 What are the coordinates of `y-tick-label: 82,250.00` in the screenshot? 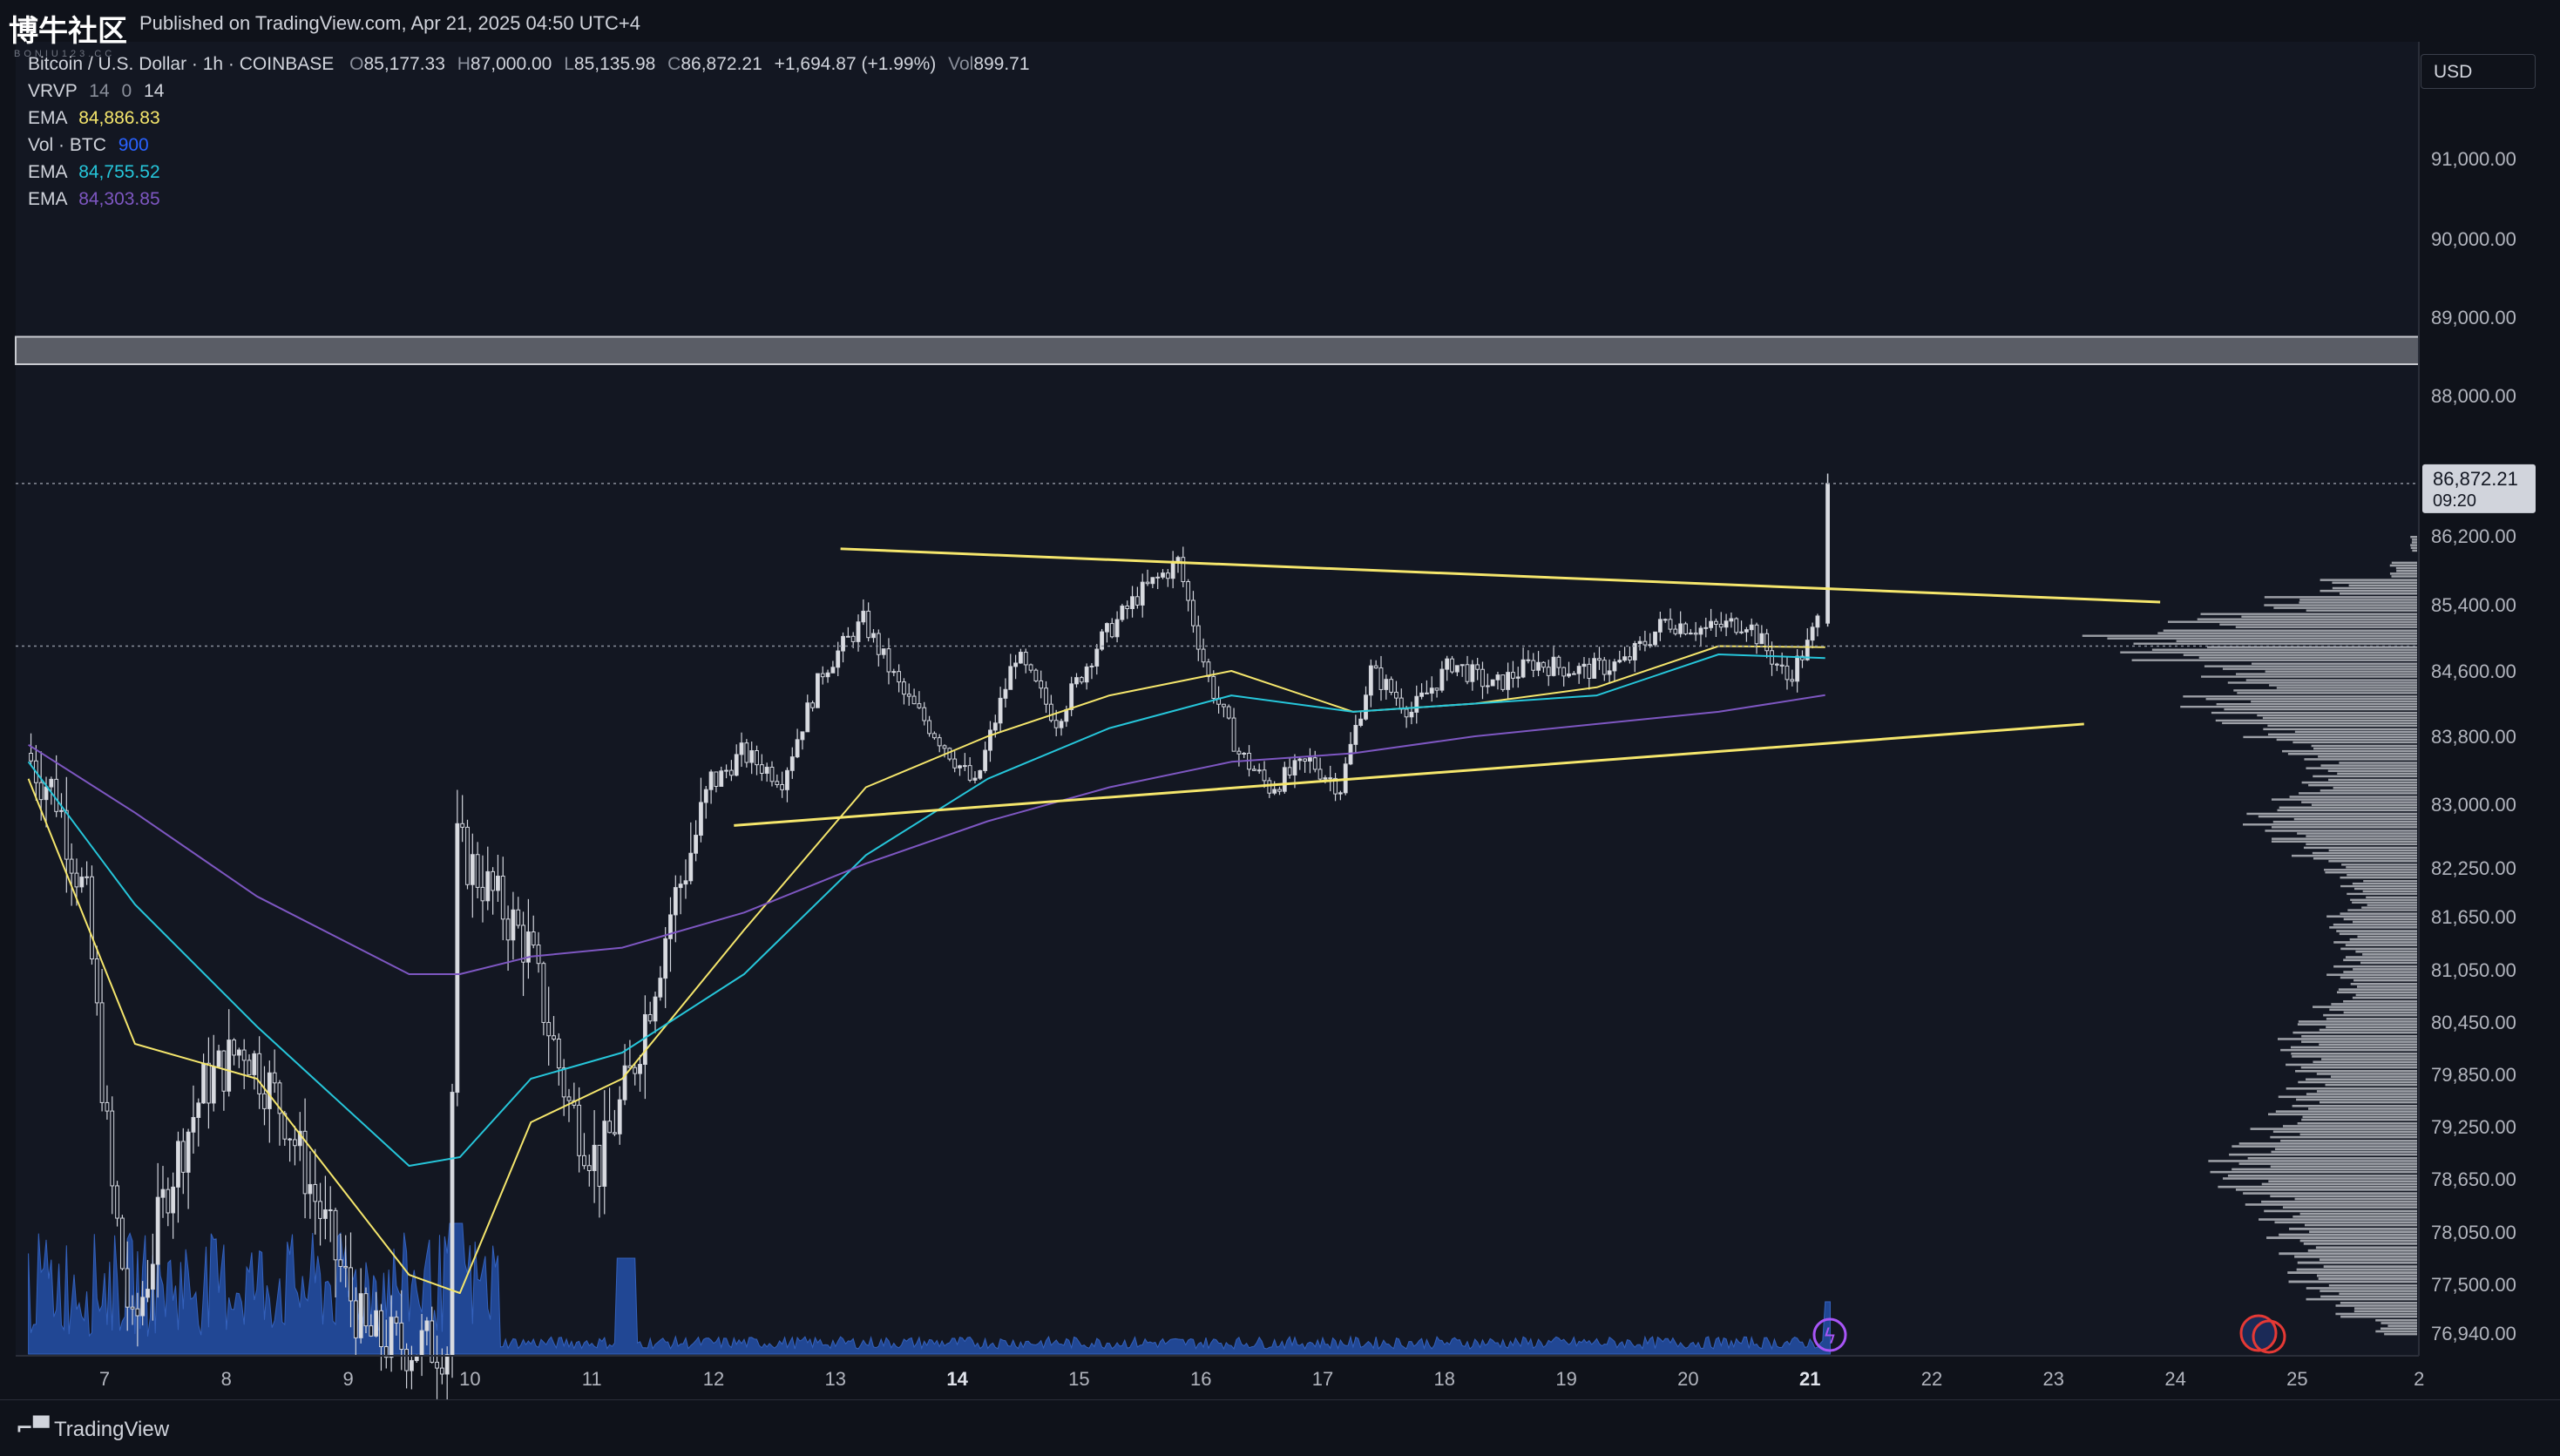 It's located at (2473, 868).